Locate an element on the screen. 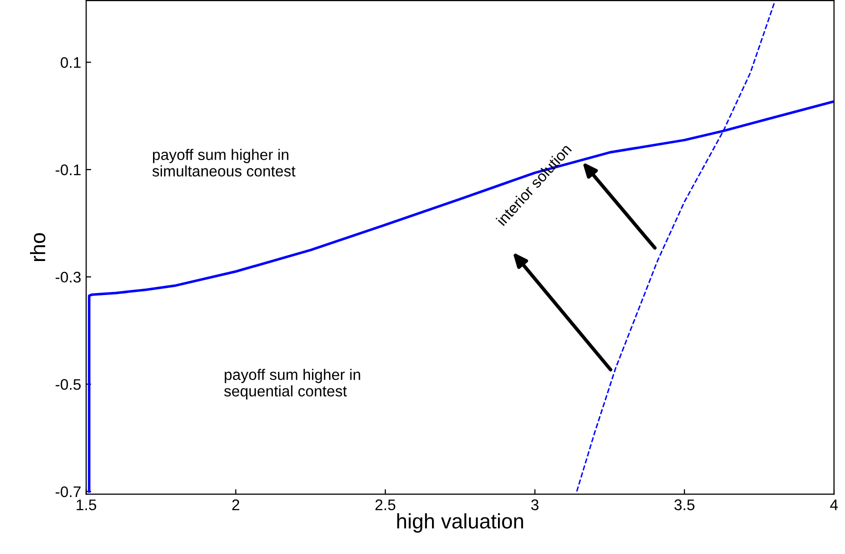 This screenshot has height=554, width=845. y-tick-label: -0.7 is located at coordinates (68, 492).